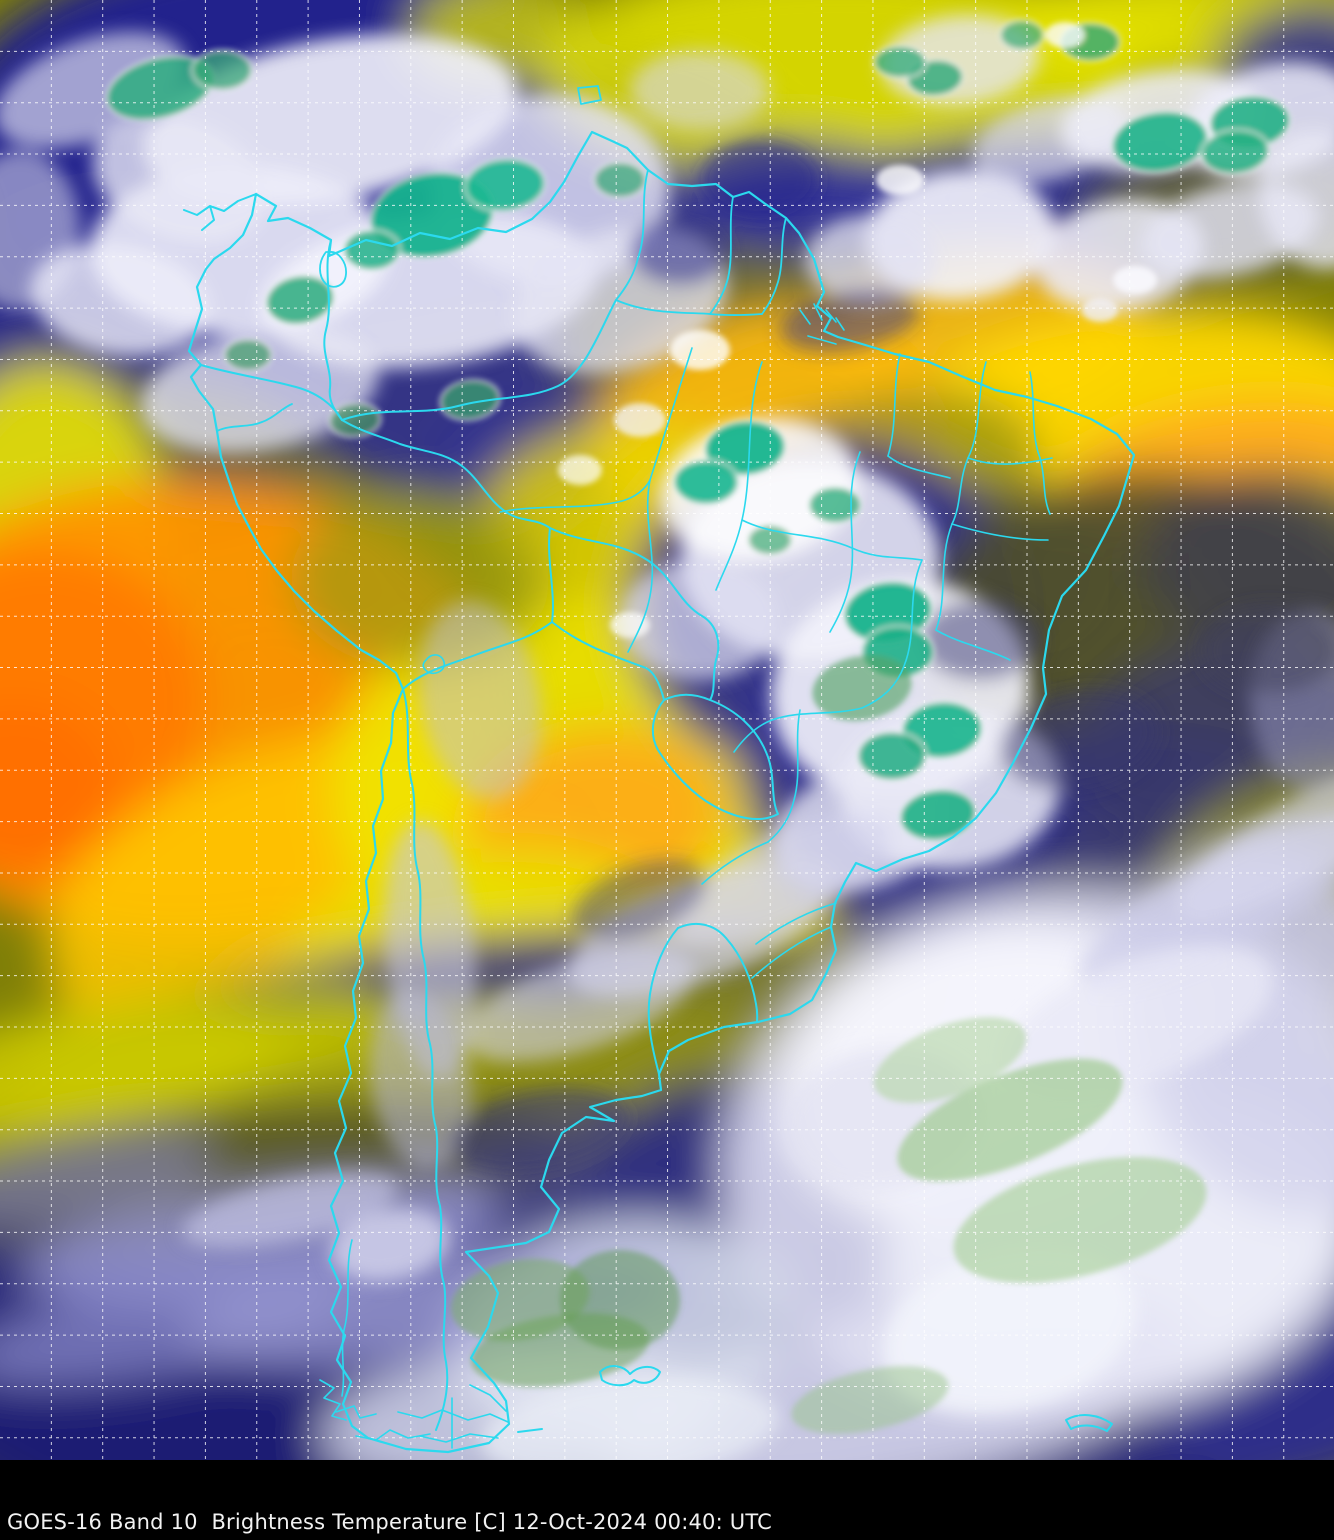 The height and width of the screenshot is (1540, 1334). What do you see at coordinates (333, 330) in the screenshot?
I see `border-venezuela-colombia` at bounding box center [333, 330].